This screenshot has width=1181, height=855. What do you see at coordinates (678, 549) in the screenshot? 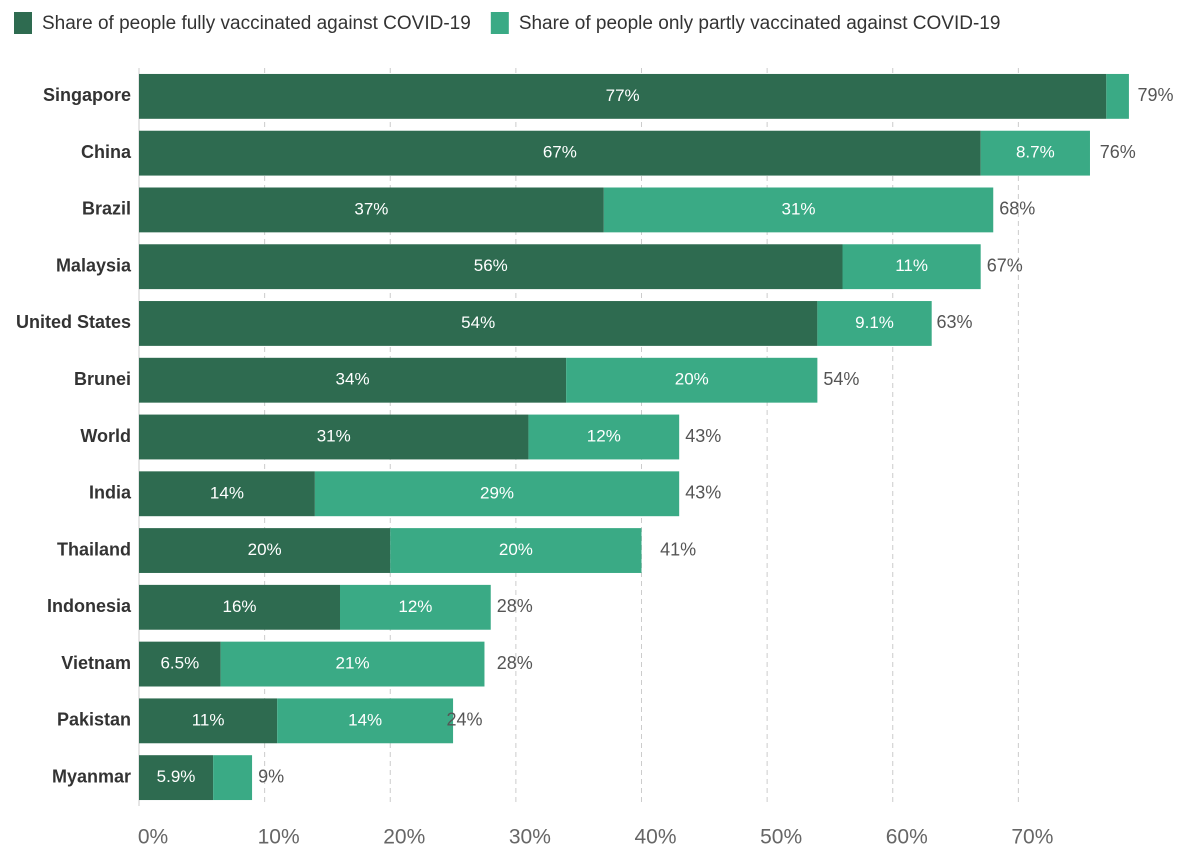
I see `total-label: 41%` at bounding box center [678, 549].